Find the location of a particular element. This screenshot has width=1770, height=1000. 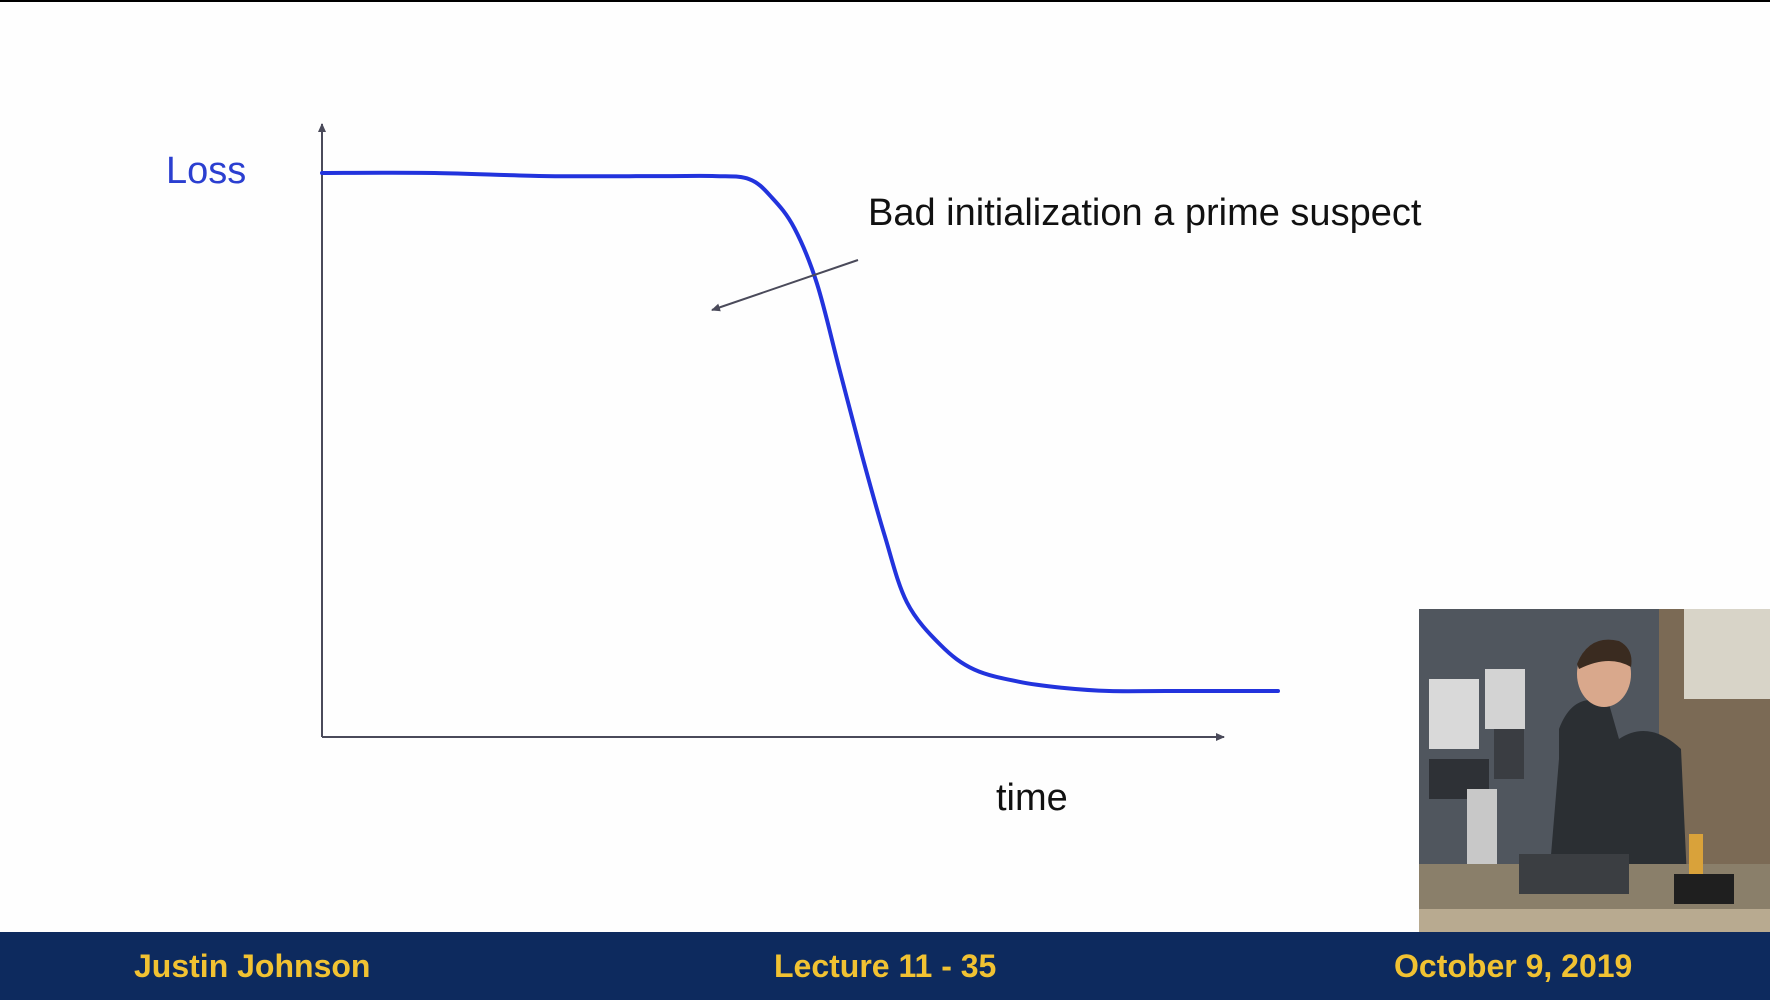

annotation-arrow is located at coordinates (785, 285).